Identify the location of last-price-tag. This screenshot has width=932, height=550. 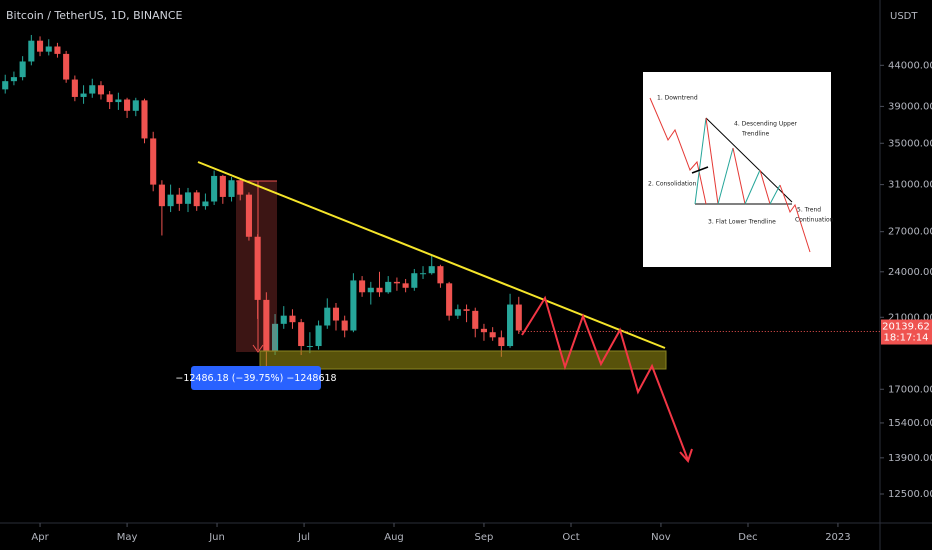
(906, 332).